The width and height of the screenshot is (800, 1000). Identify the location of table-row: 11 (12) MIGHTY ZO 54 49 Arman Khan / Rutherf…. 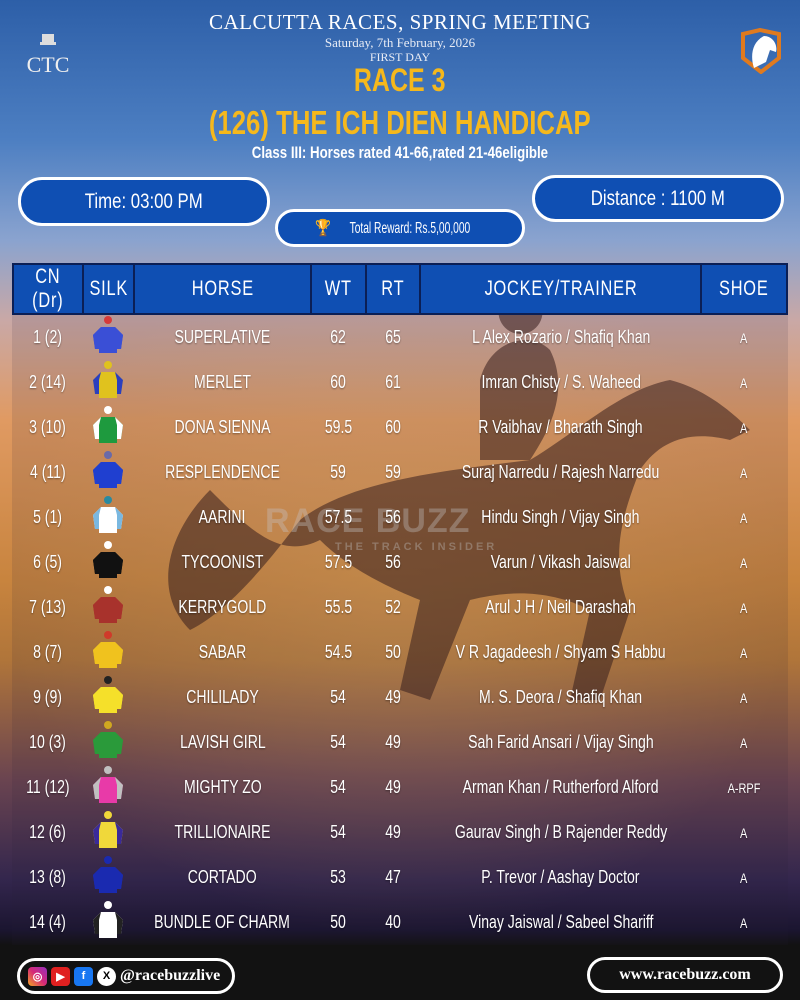
(400, 787).